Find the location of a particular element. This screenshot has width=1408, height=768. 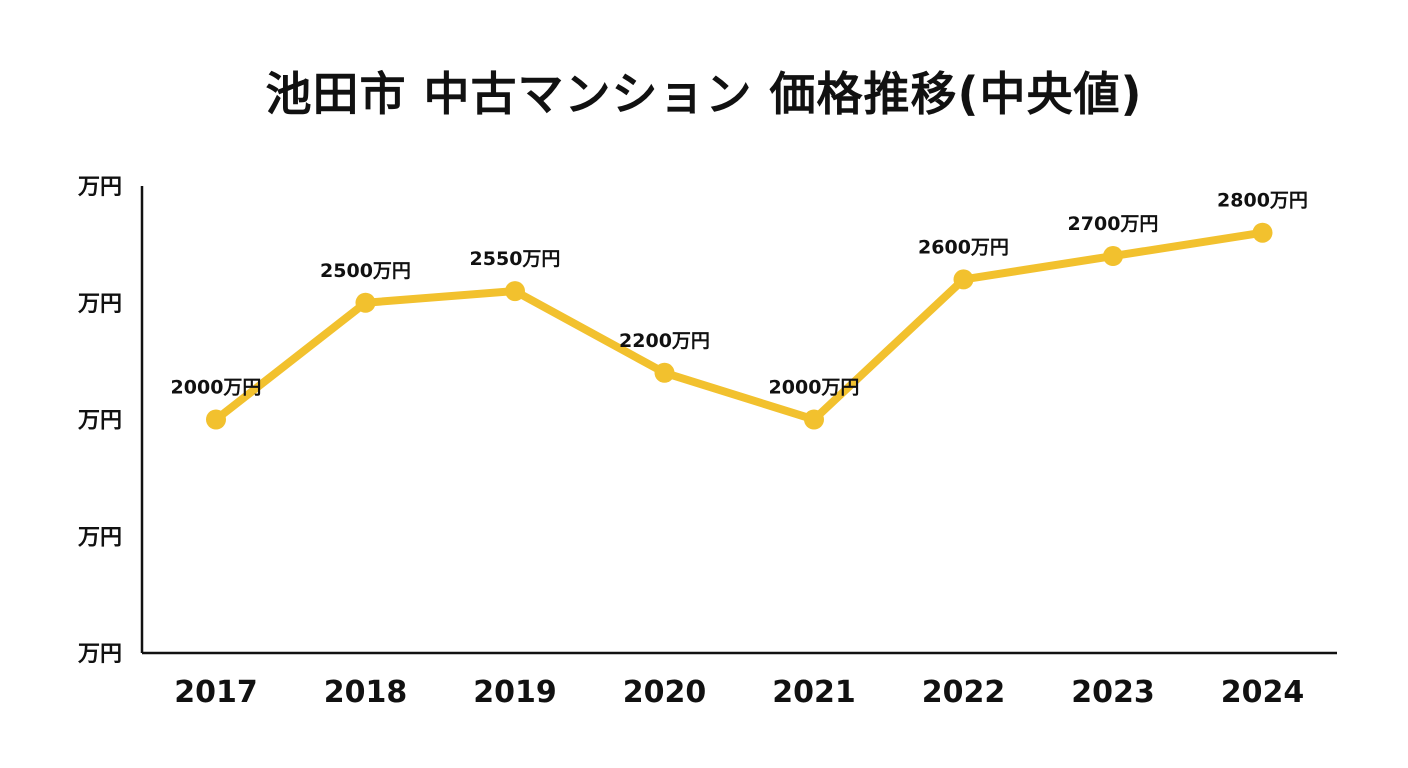

x-tick-label: 2019 is located at coordinates (515, 692).